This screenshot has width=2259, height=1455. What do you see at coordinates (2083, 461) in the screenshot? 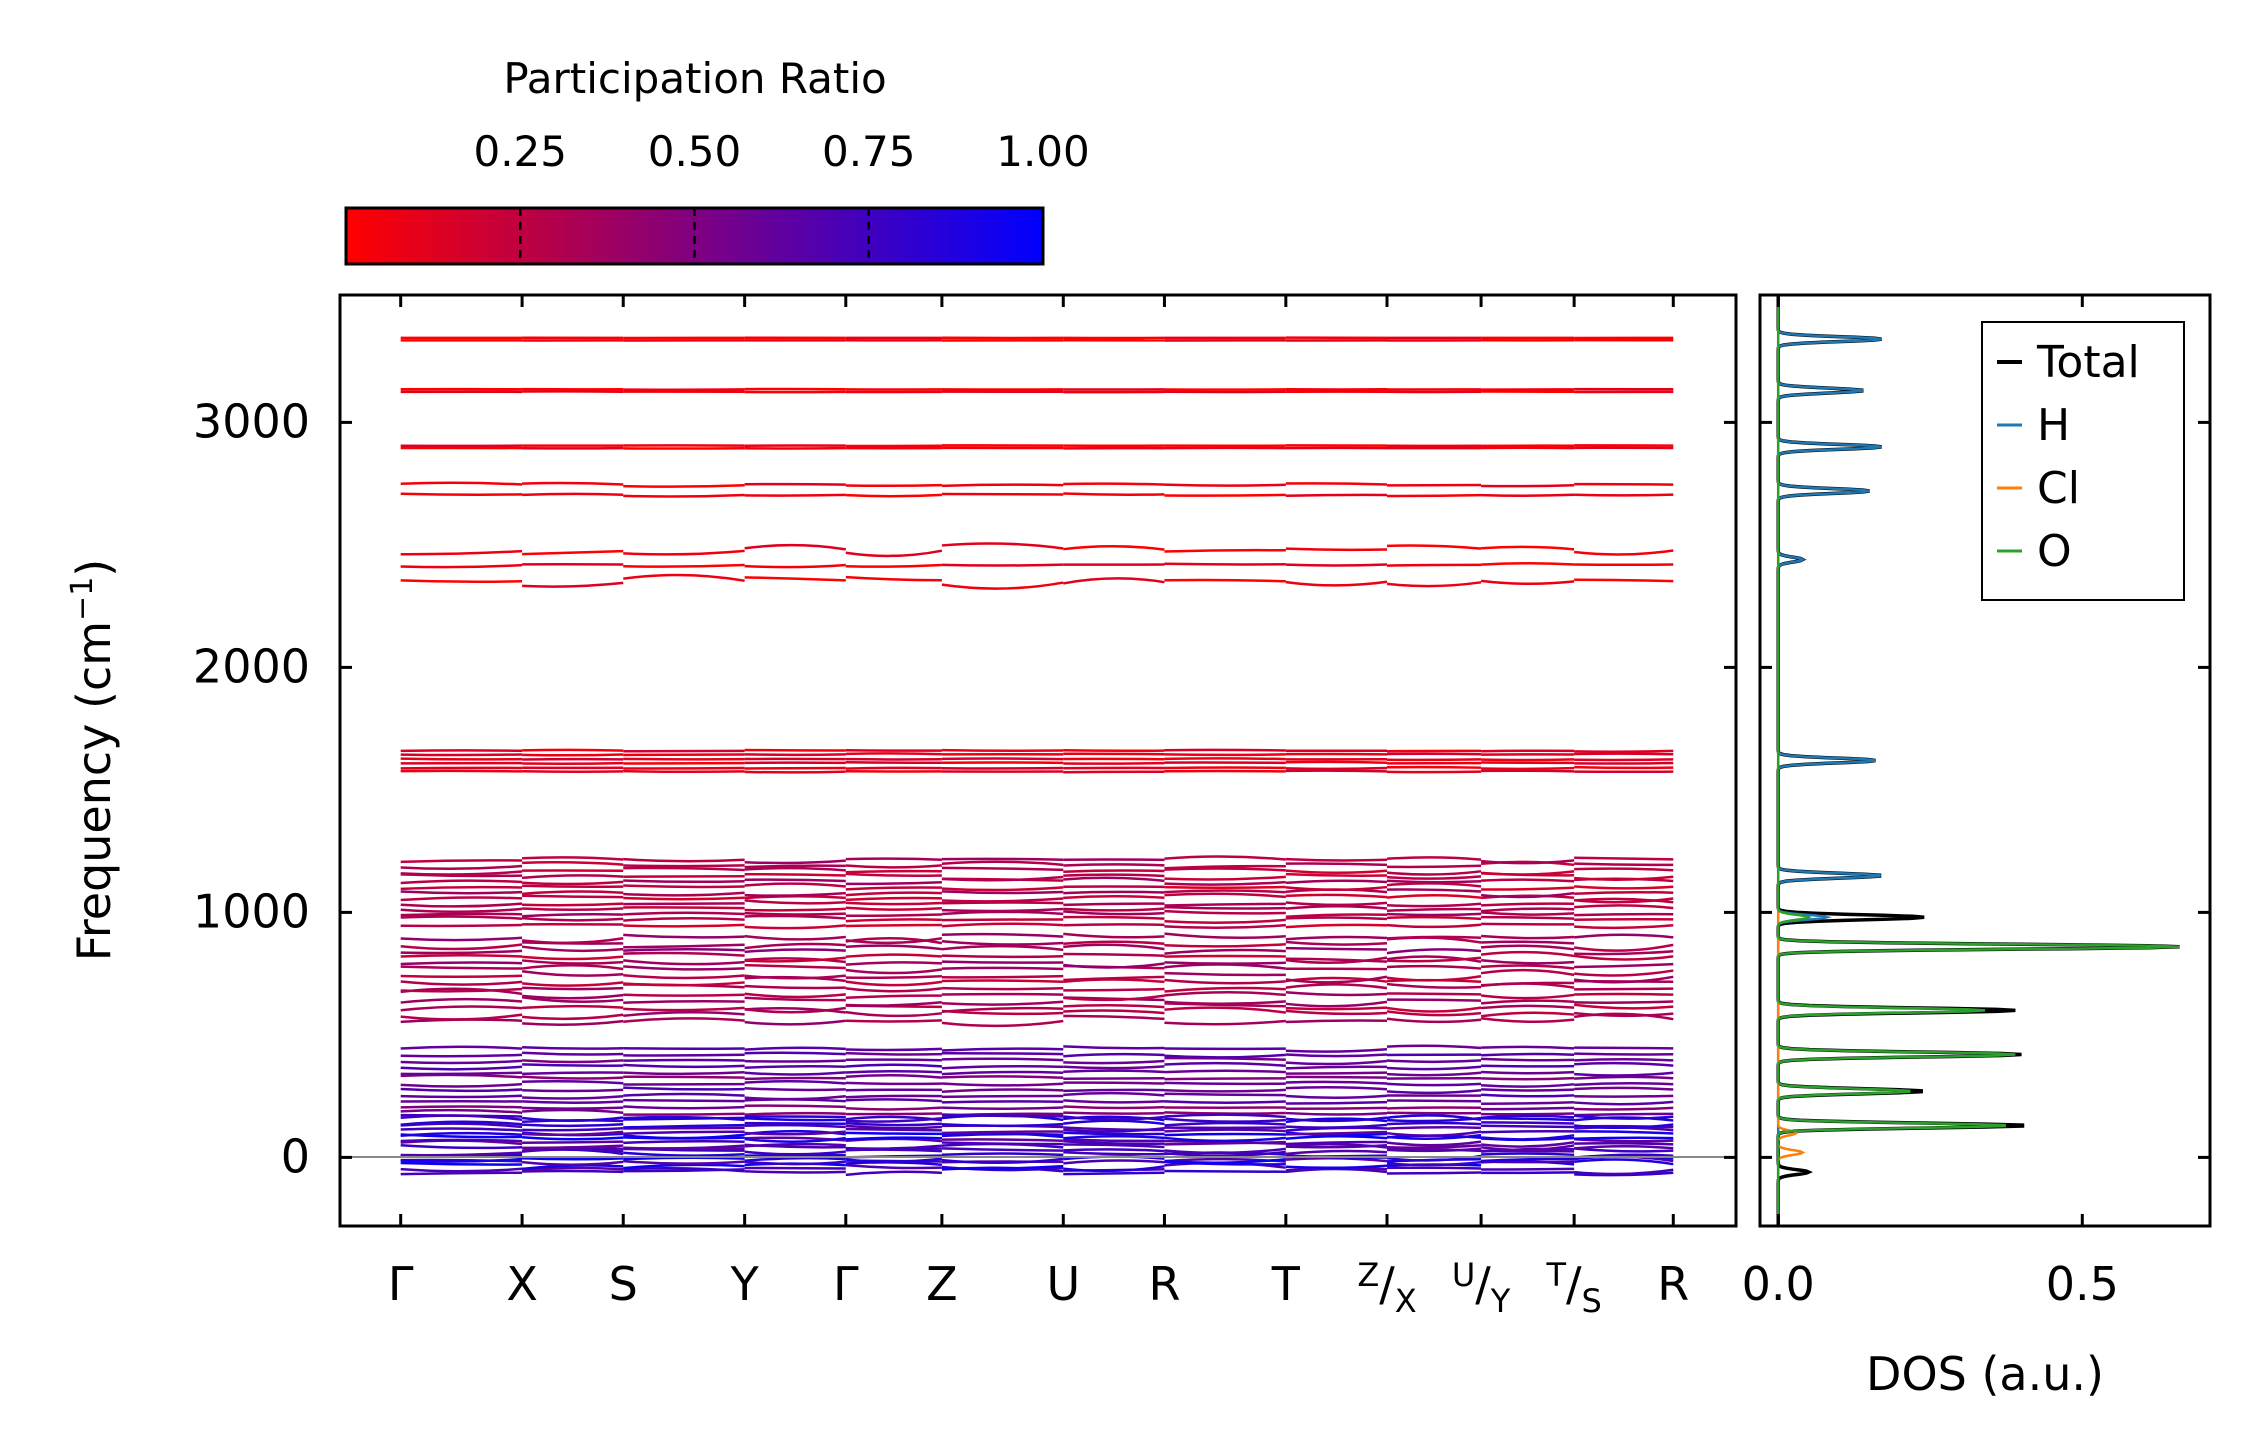
I see `legend-frame` at bounding box center [2083, 461].